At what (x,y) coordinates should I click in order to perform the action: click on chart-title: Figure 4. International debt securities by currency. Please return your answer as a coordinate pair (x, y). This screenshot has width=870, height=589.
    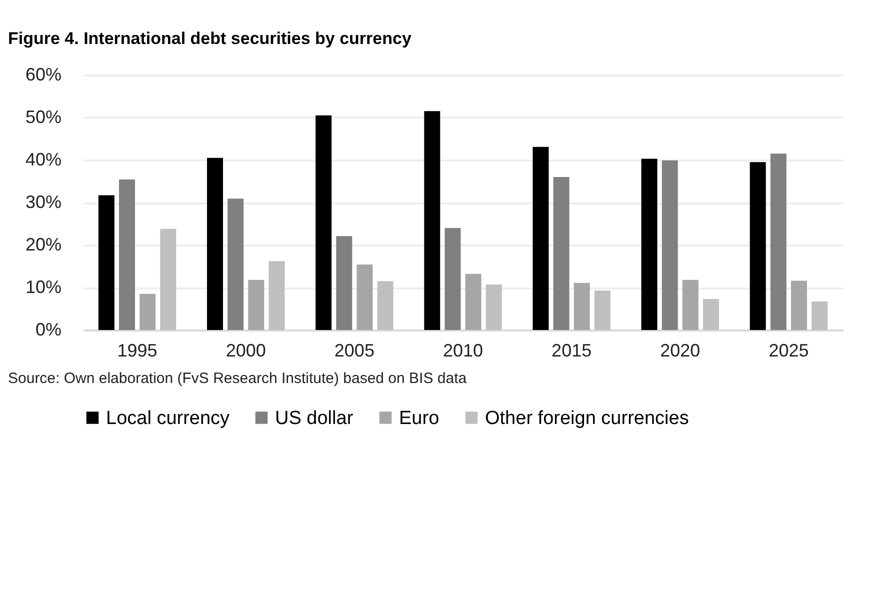
    Looking at the image, I should click on (210, 38).